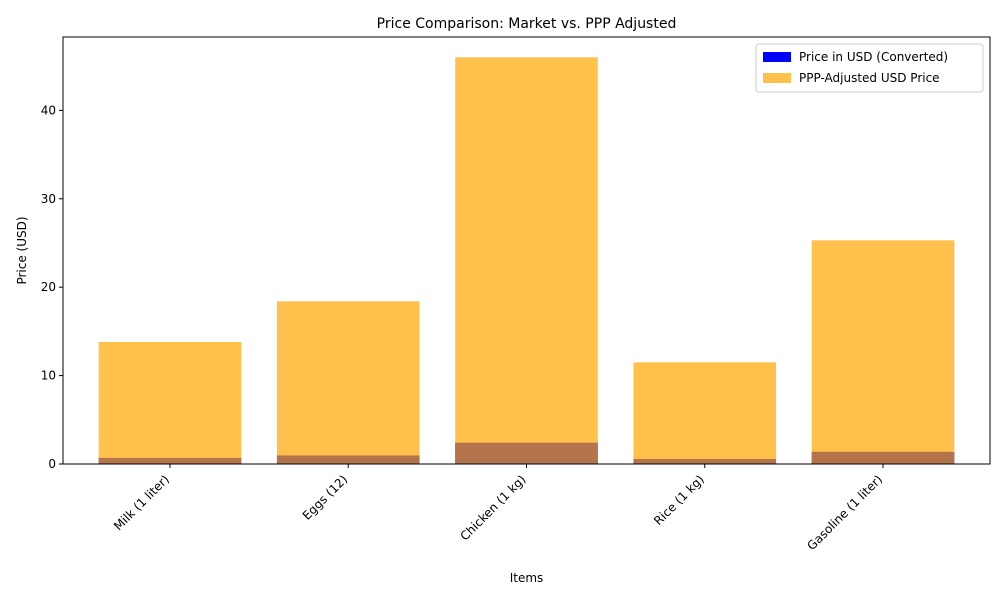 This screenshot has width=1000, height=600. Describe the element at coordinates (22, 250) in the screenshot. I see `y-axis-label: Price (USD)` at that location.